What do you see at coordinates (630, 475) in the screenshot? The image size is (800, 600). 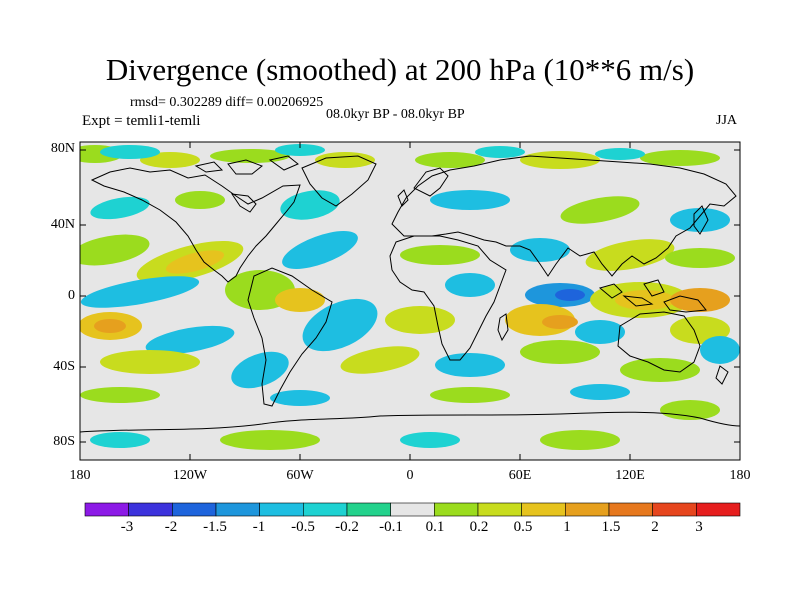 I see `lon-tick-label: 120E` at bounding box center [630, 475].